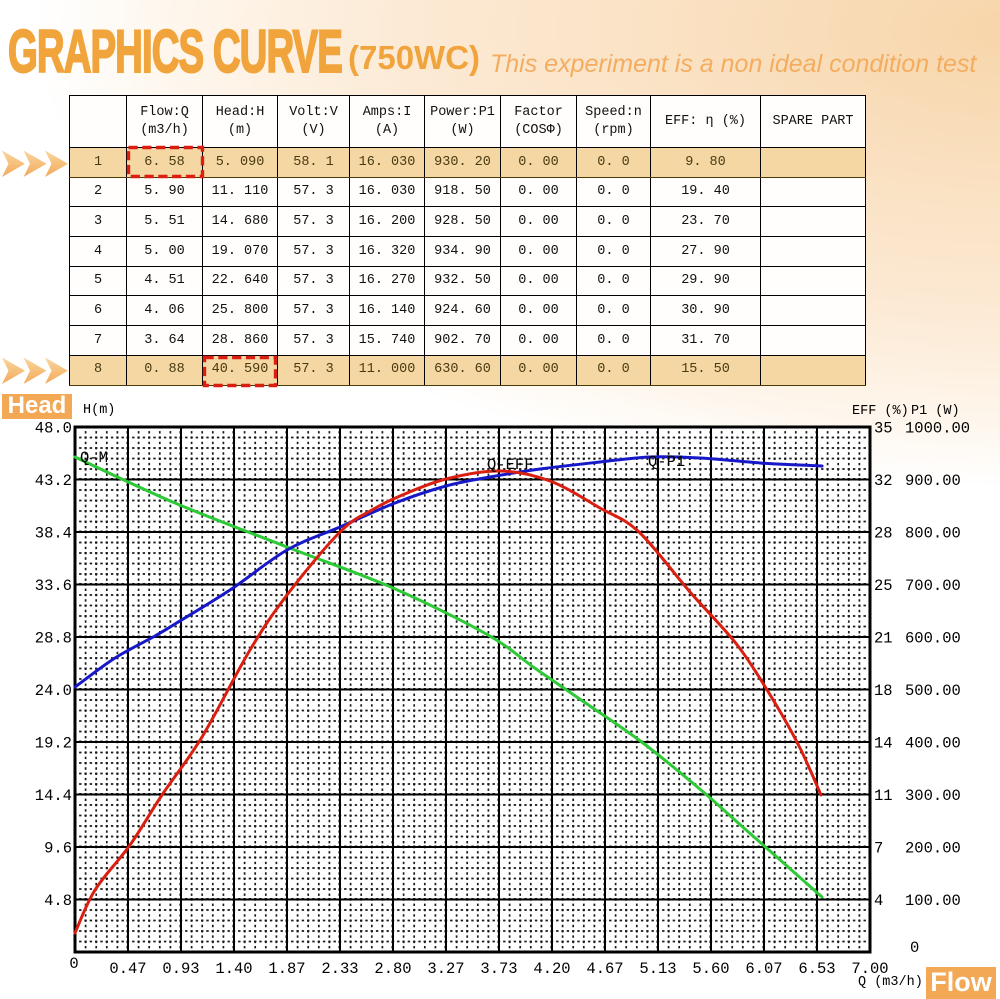 Image resolution: width=1000 pixels, height=999 pixels. Describe the element at coordinates (53, 639) in the screenshot. I see `svg-text: 28.8` at that location.